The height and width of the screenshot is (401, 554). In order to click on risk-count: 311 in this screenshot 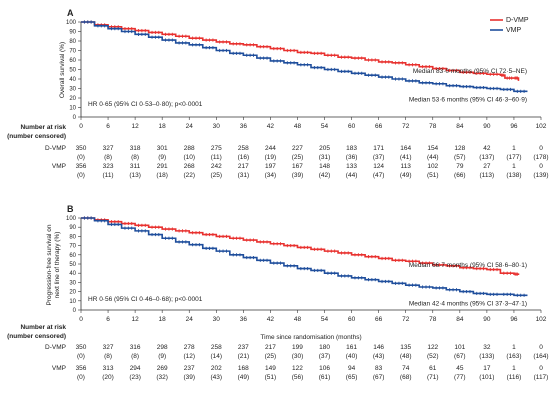, I will do `click(135, 166)`.